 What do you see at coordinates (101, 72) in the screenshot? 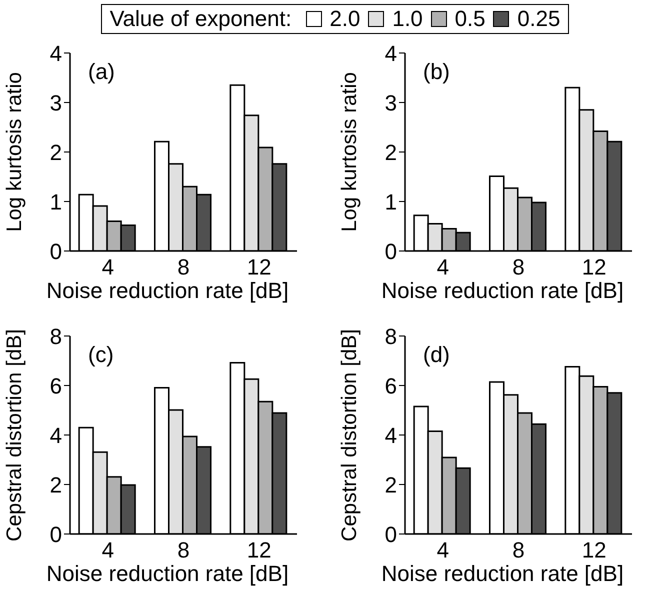
I see `annotation: (a)` at bounding box center [101, 72].